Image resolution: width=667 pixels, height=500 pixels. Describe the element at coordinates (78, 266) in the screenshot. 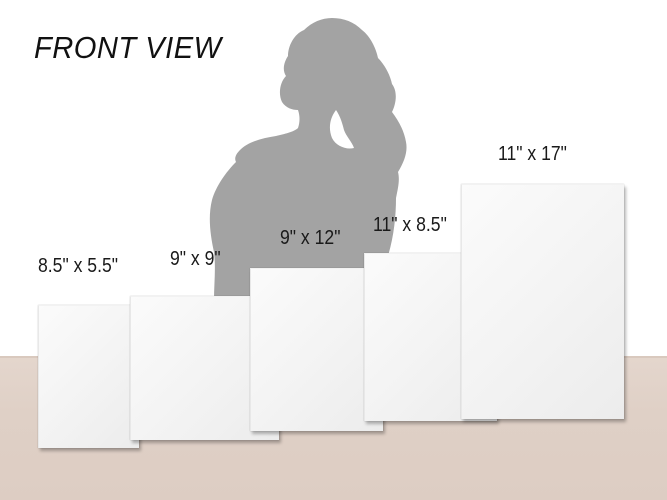

I see `size-label-8-5x5-5: 8.5" x 5.5"` at that location.